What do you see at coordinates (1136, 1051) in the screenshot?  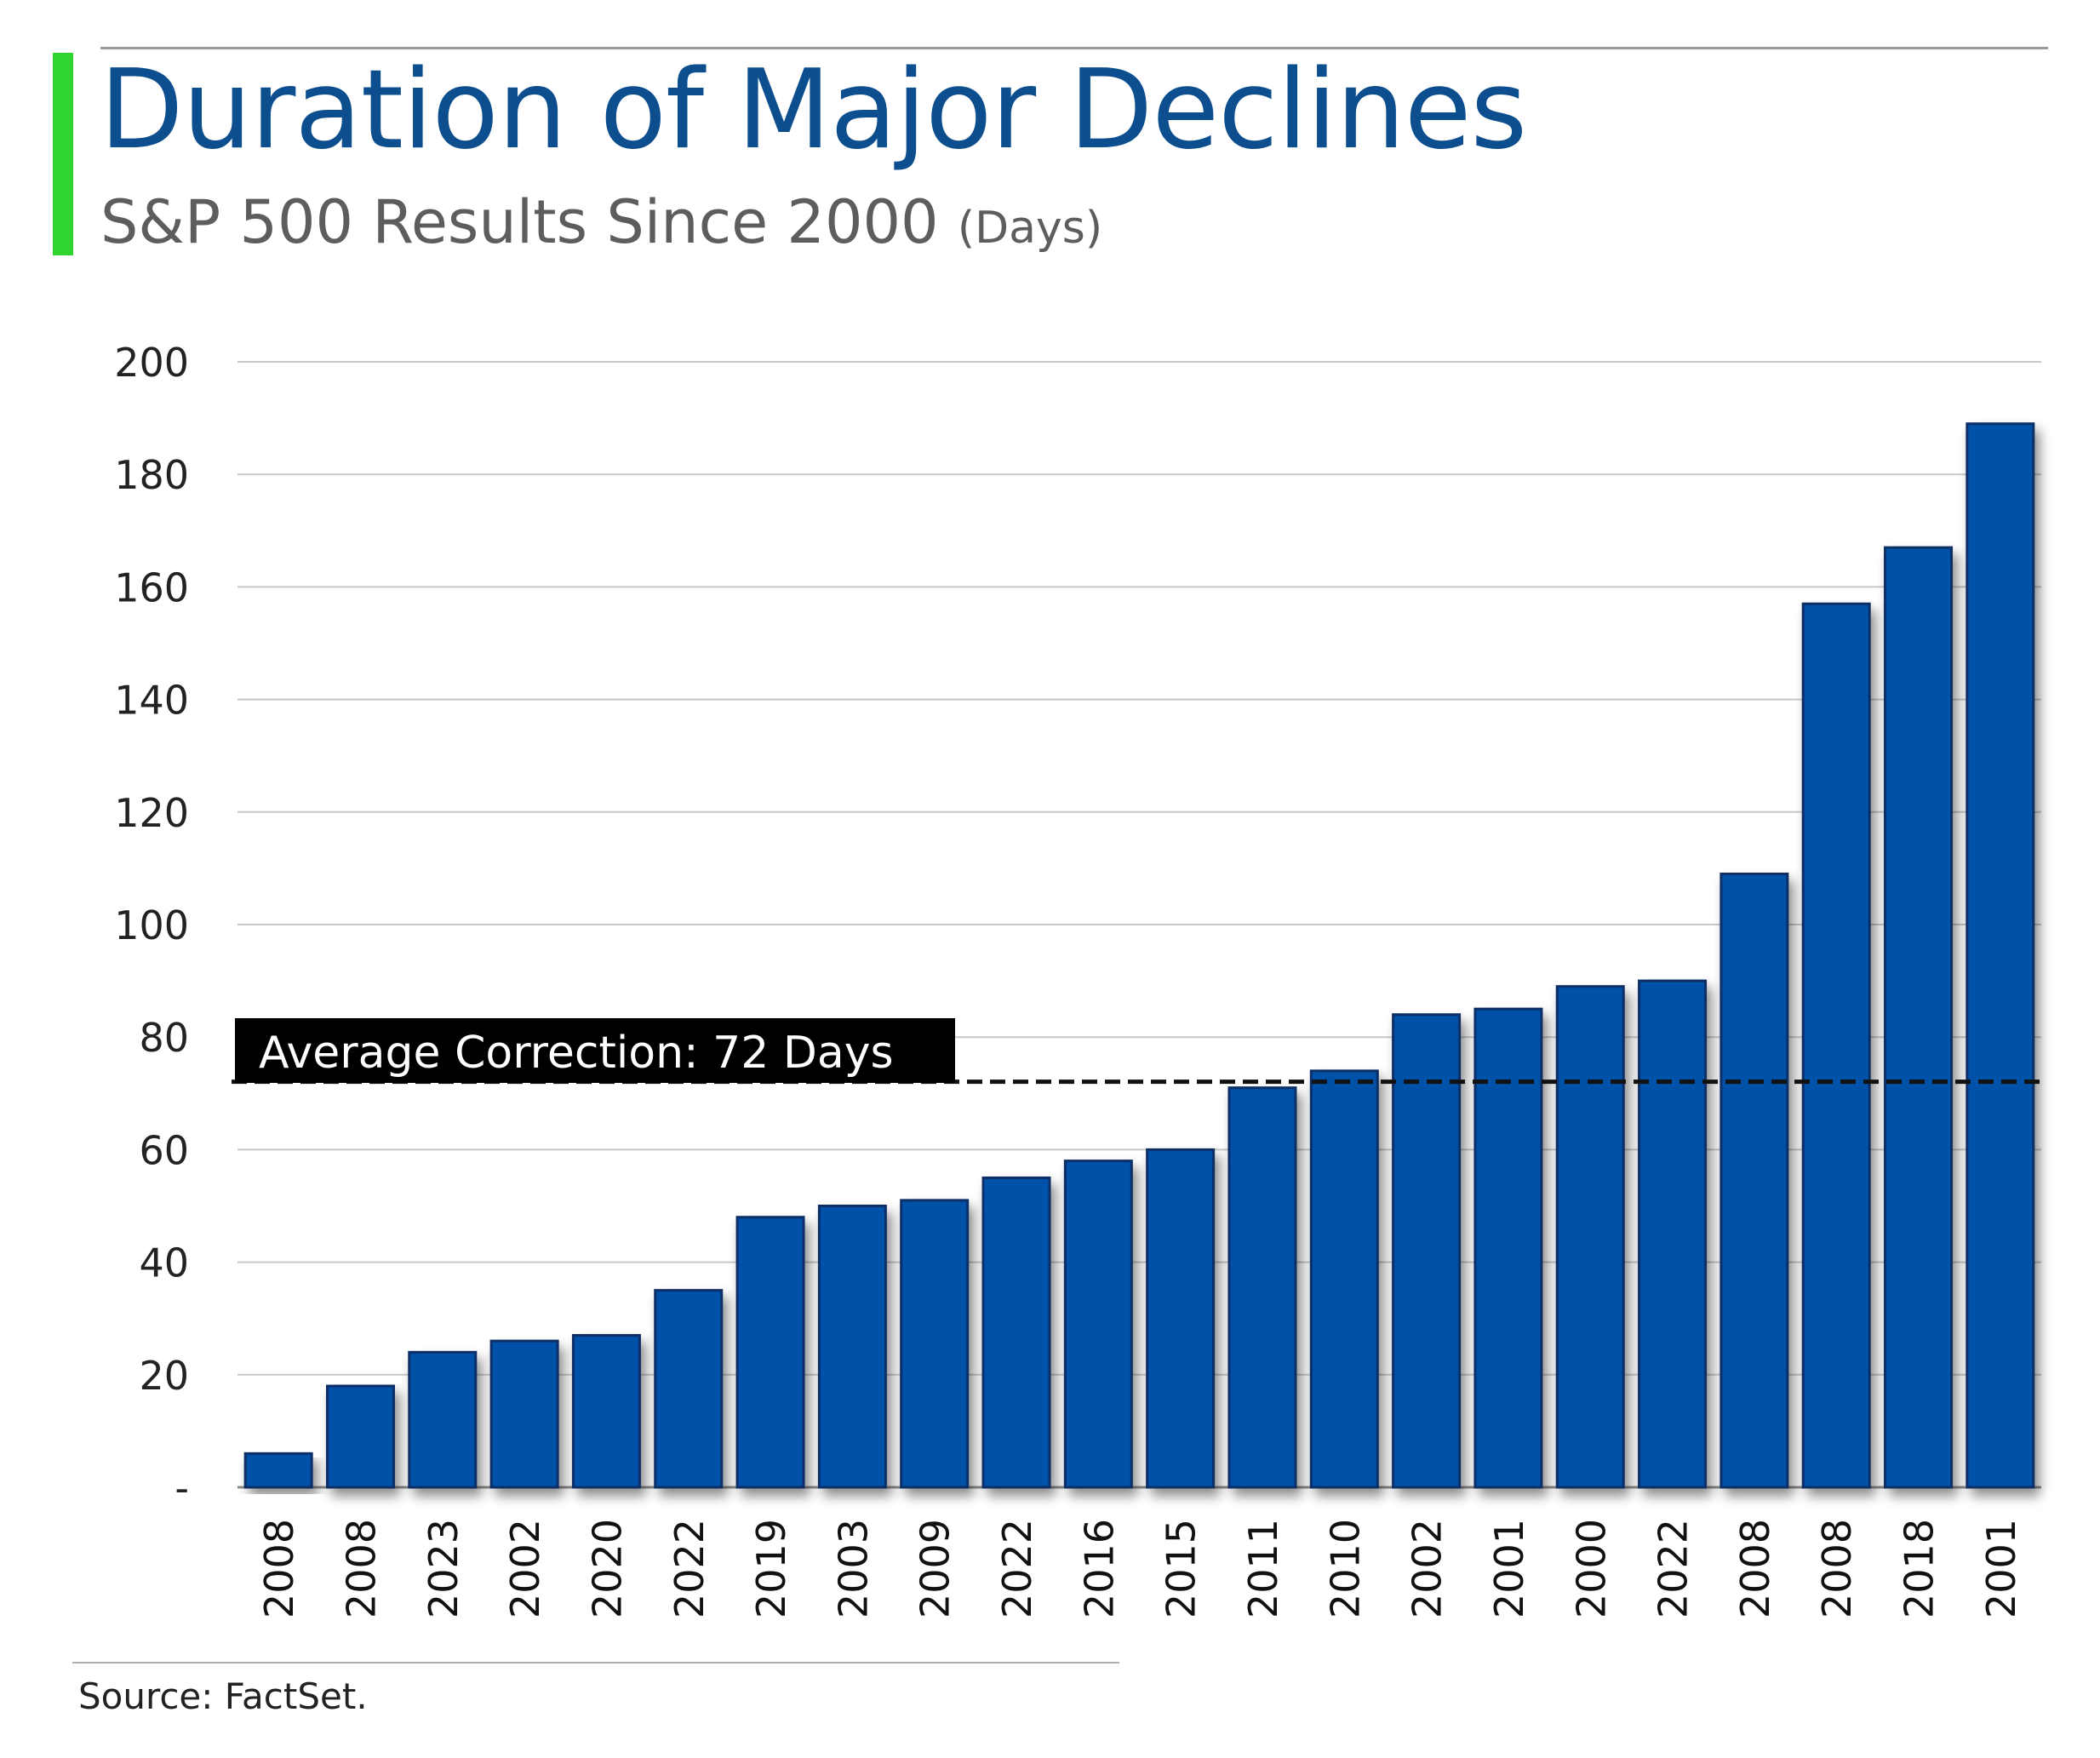 I see `average-marker: Average Correction: 72 Days` at bounding box center [1136, 1051].